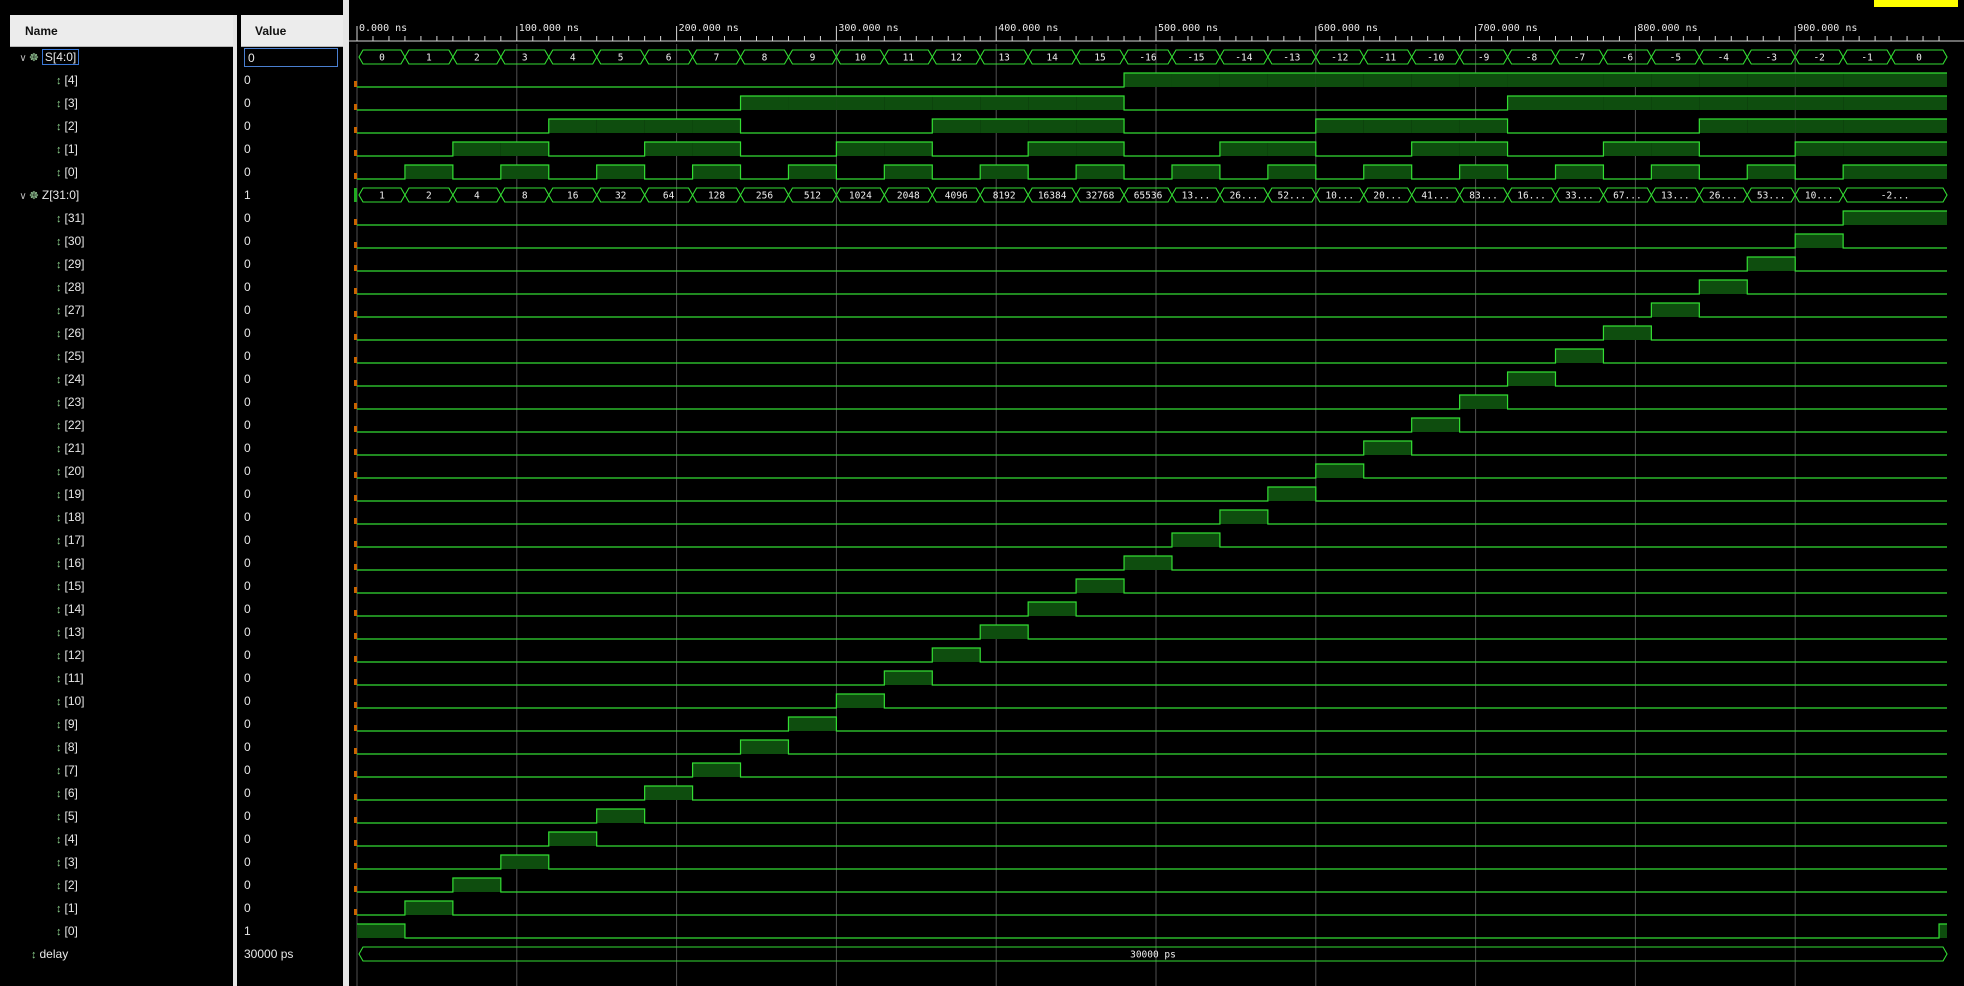 Image resolution: width=1964 pixels, height=986 pixels. Describe the element at coordinates (1152, 632) in the screenshot. I see `wave-trace-Z13` at that location.